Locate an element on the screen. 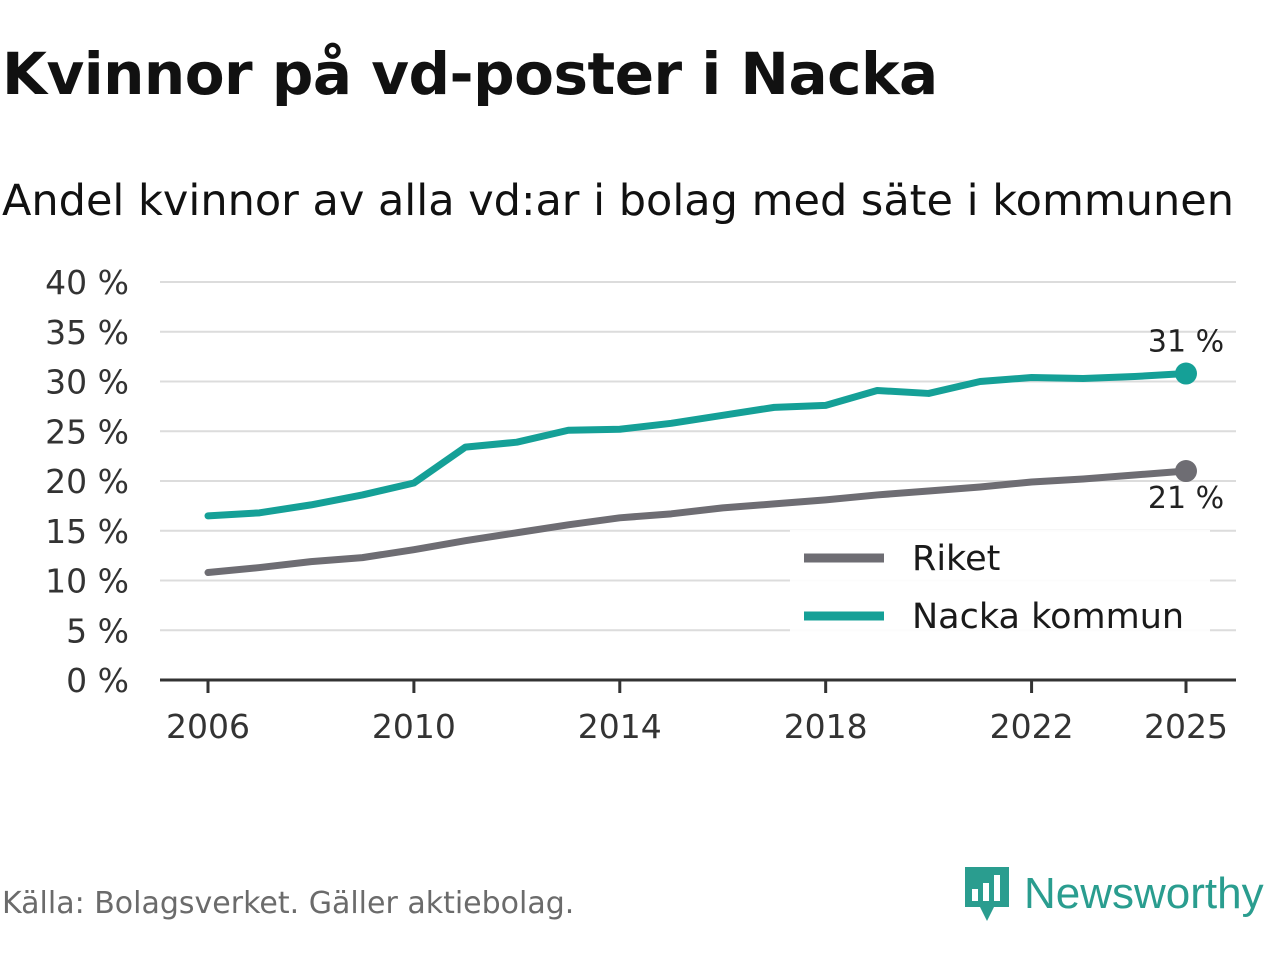  chart-title: Kvinnor på vd-poster i Nacka is located at coordinates (470, 74).